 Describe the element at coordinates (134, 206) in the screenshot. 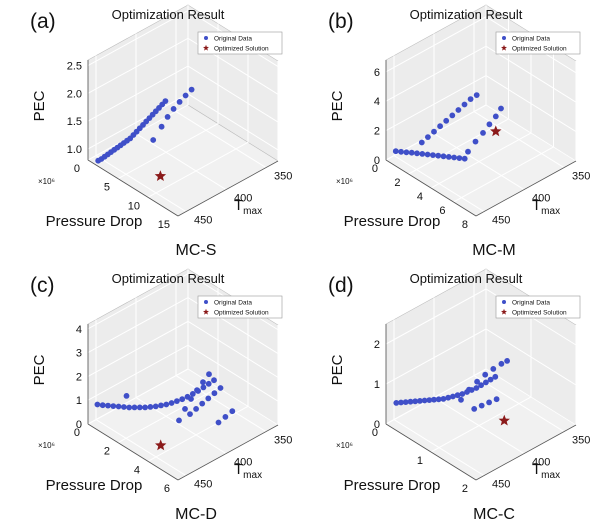

I see `x-tick-label: 10` at that location.